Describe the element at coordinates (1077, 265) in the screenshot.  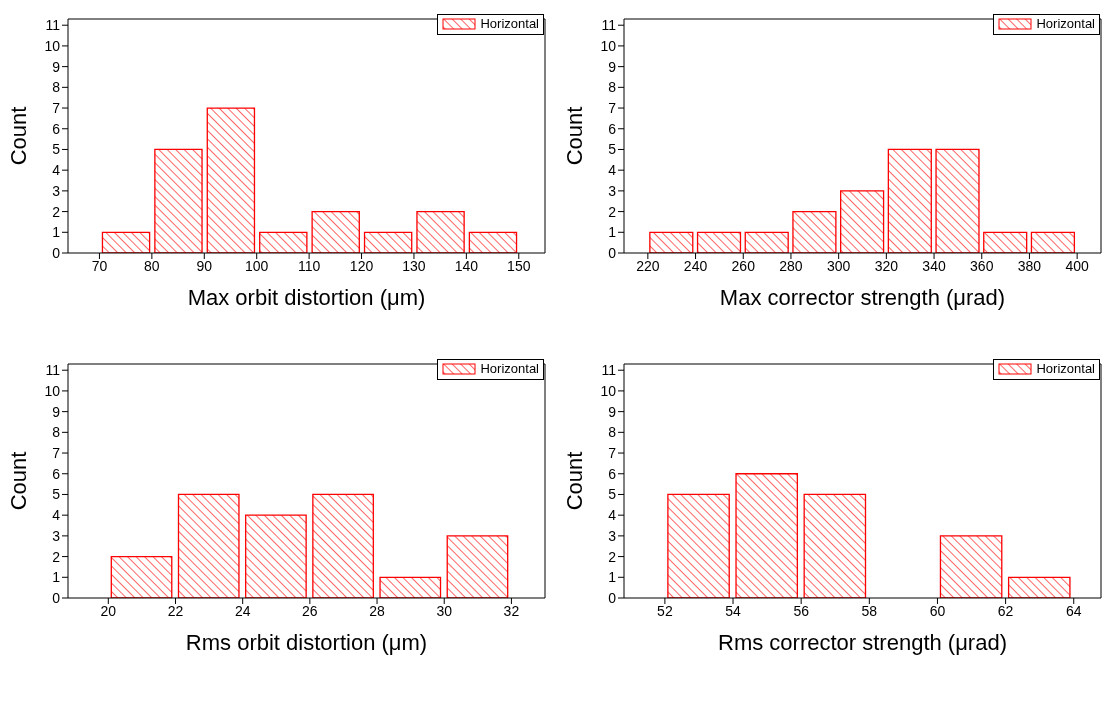
I see `x-tick-label: 400` at that location.